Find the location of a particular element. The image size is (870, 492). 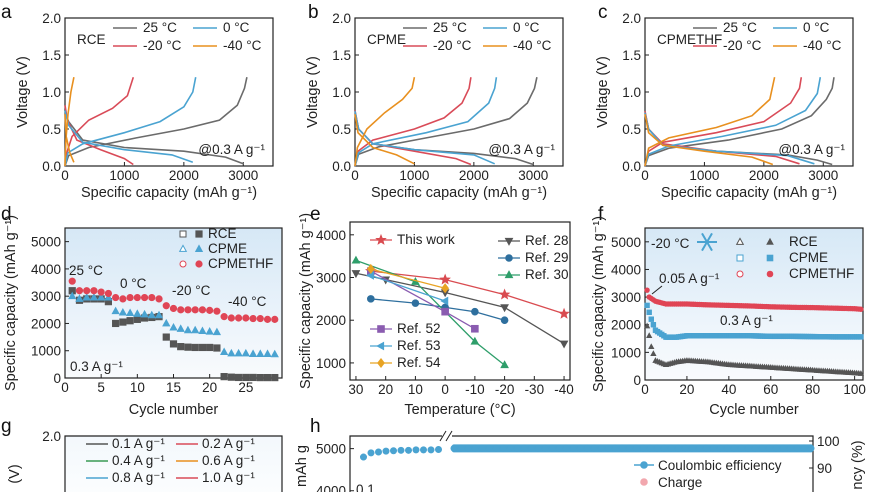

legend-label: Ref. 30 is located at coordinates (547, 274).